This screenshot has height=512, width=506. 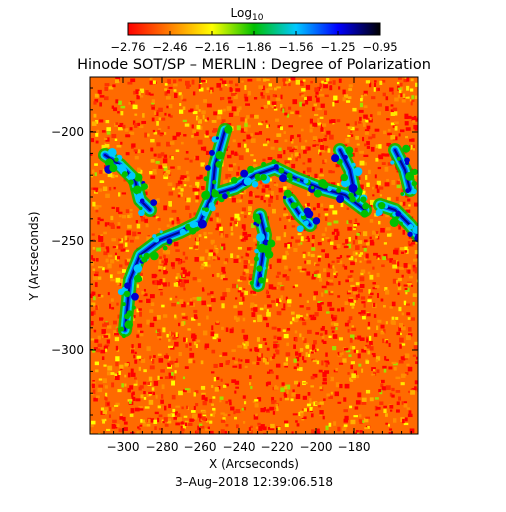 I want to click on x-tick-label: −260, so click(x=200, y=447).